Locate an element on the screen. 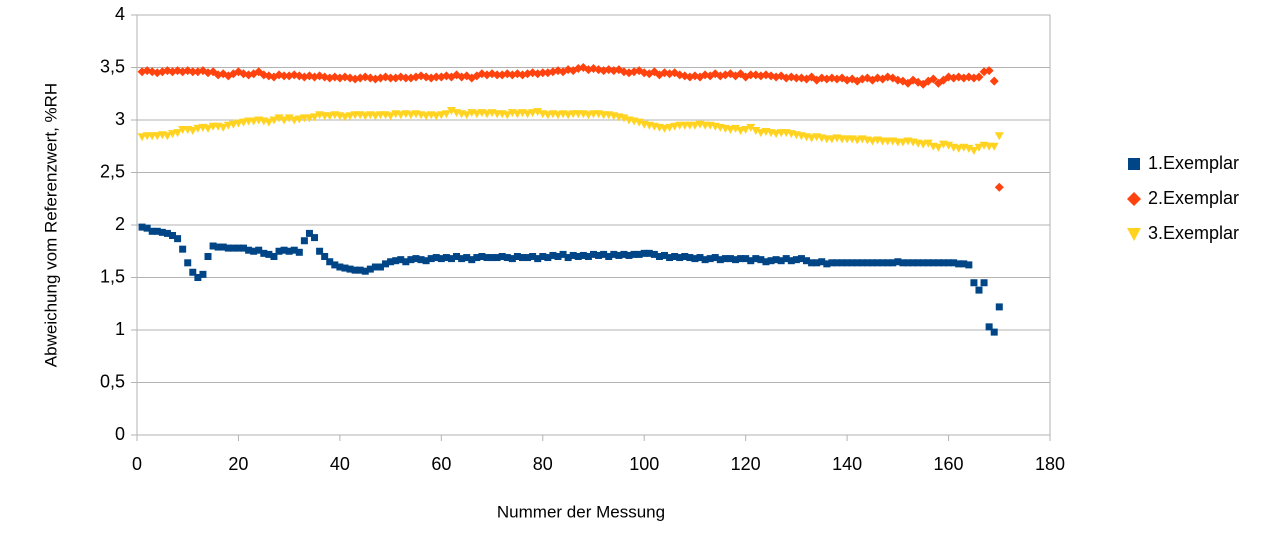 The height and width of the screenshot is (559, 1280). legend-label: 3.Exemplar is located at coordinates (1193, 233).